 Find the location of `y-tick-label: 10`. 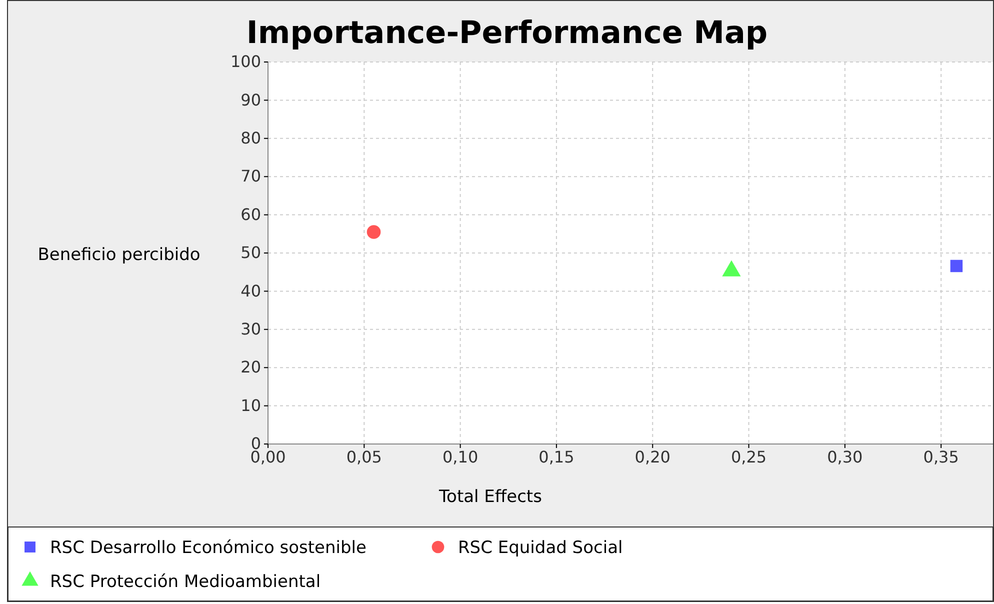

y-tick-label: 10 is located at coordinates (250, 405).